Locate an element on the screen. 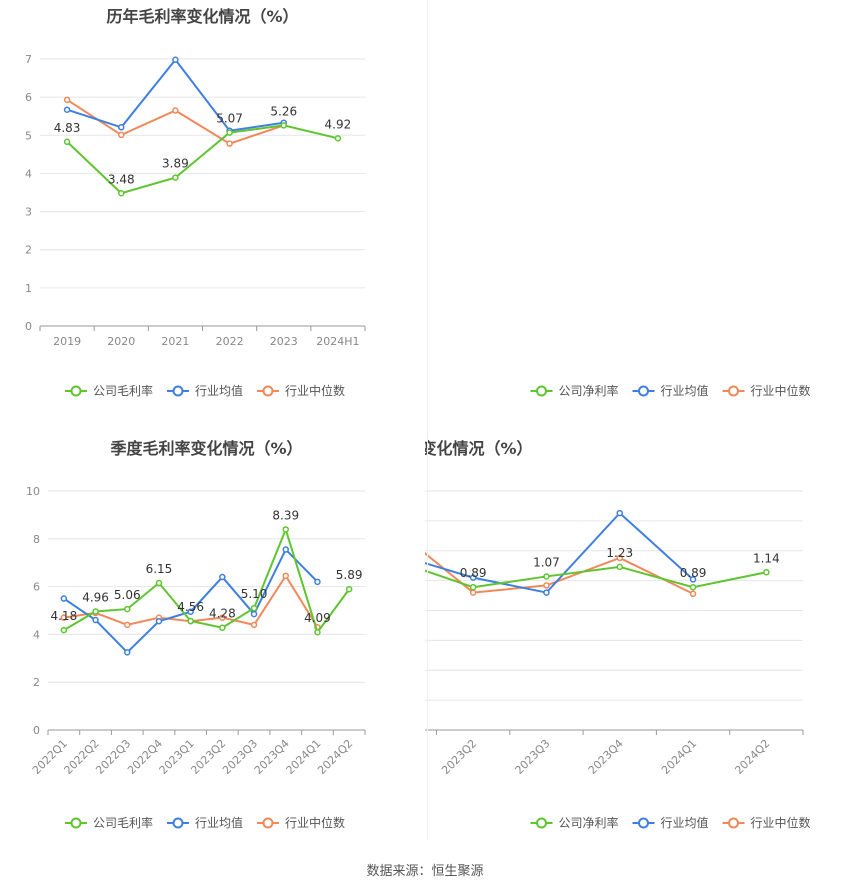 The image size is (850, 891). y-tick-label: 2 is located at coordinates (36, 682).